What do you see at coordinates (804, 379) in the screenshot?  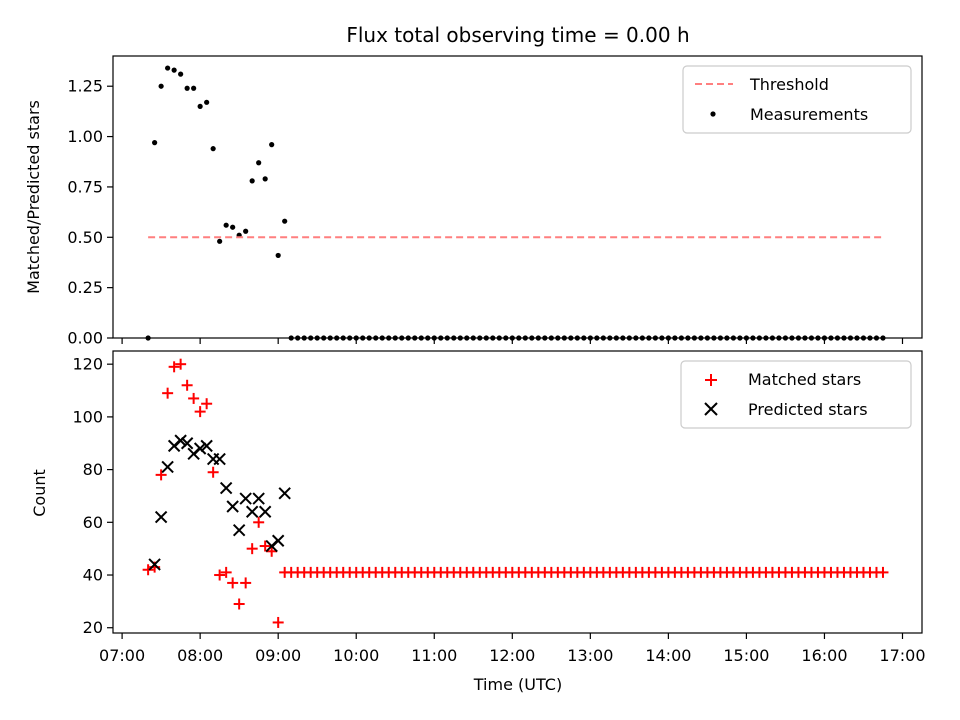 I see `legend-matched-label: Matched stars` at bounding box center [804, 379].